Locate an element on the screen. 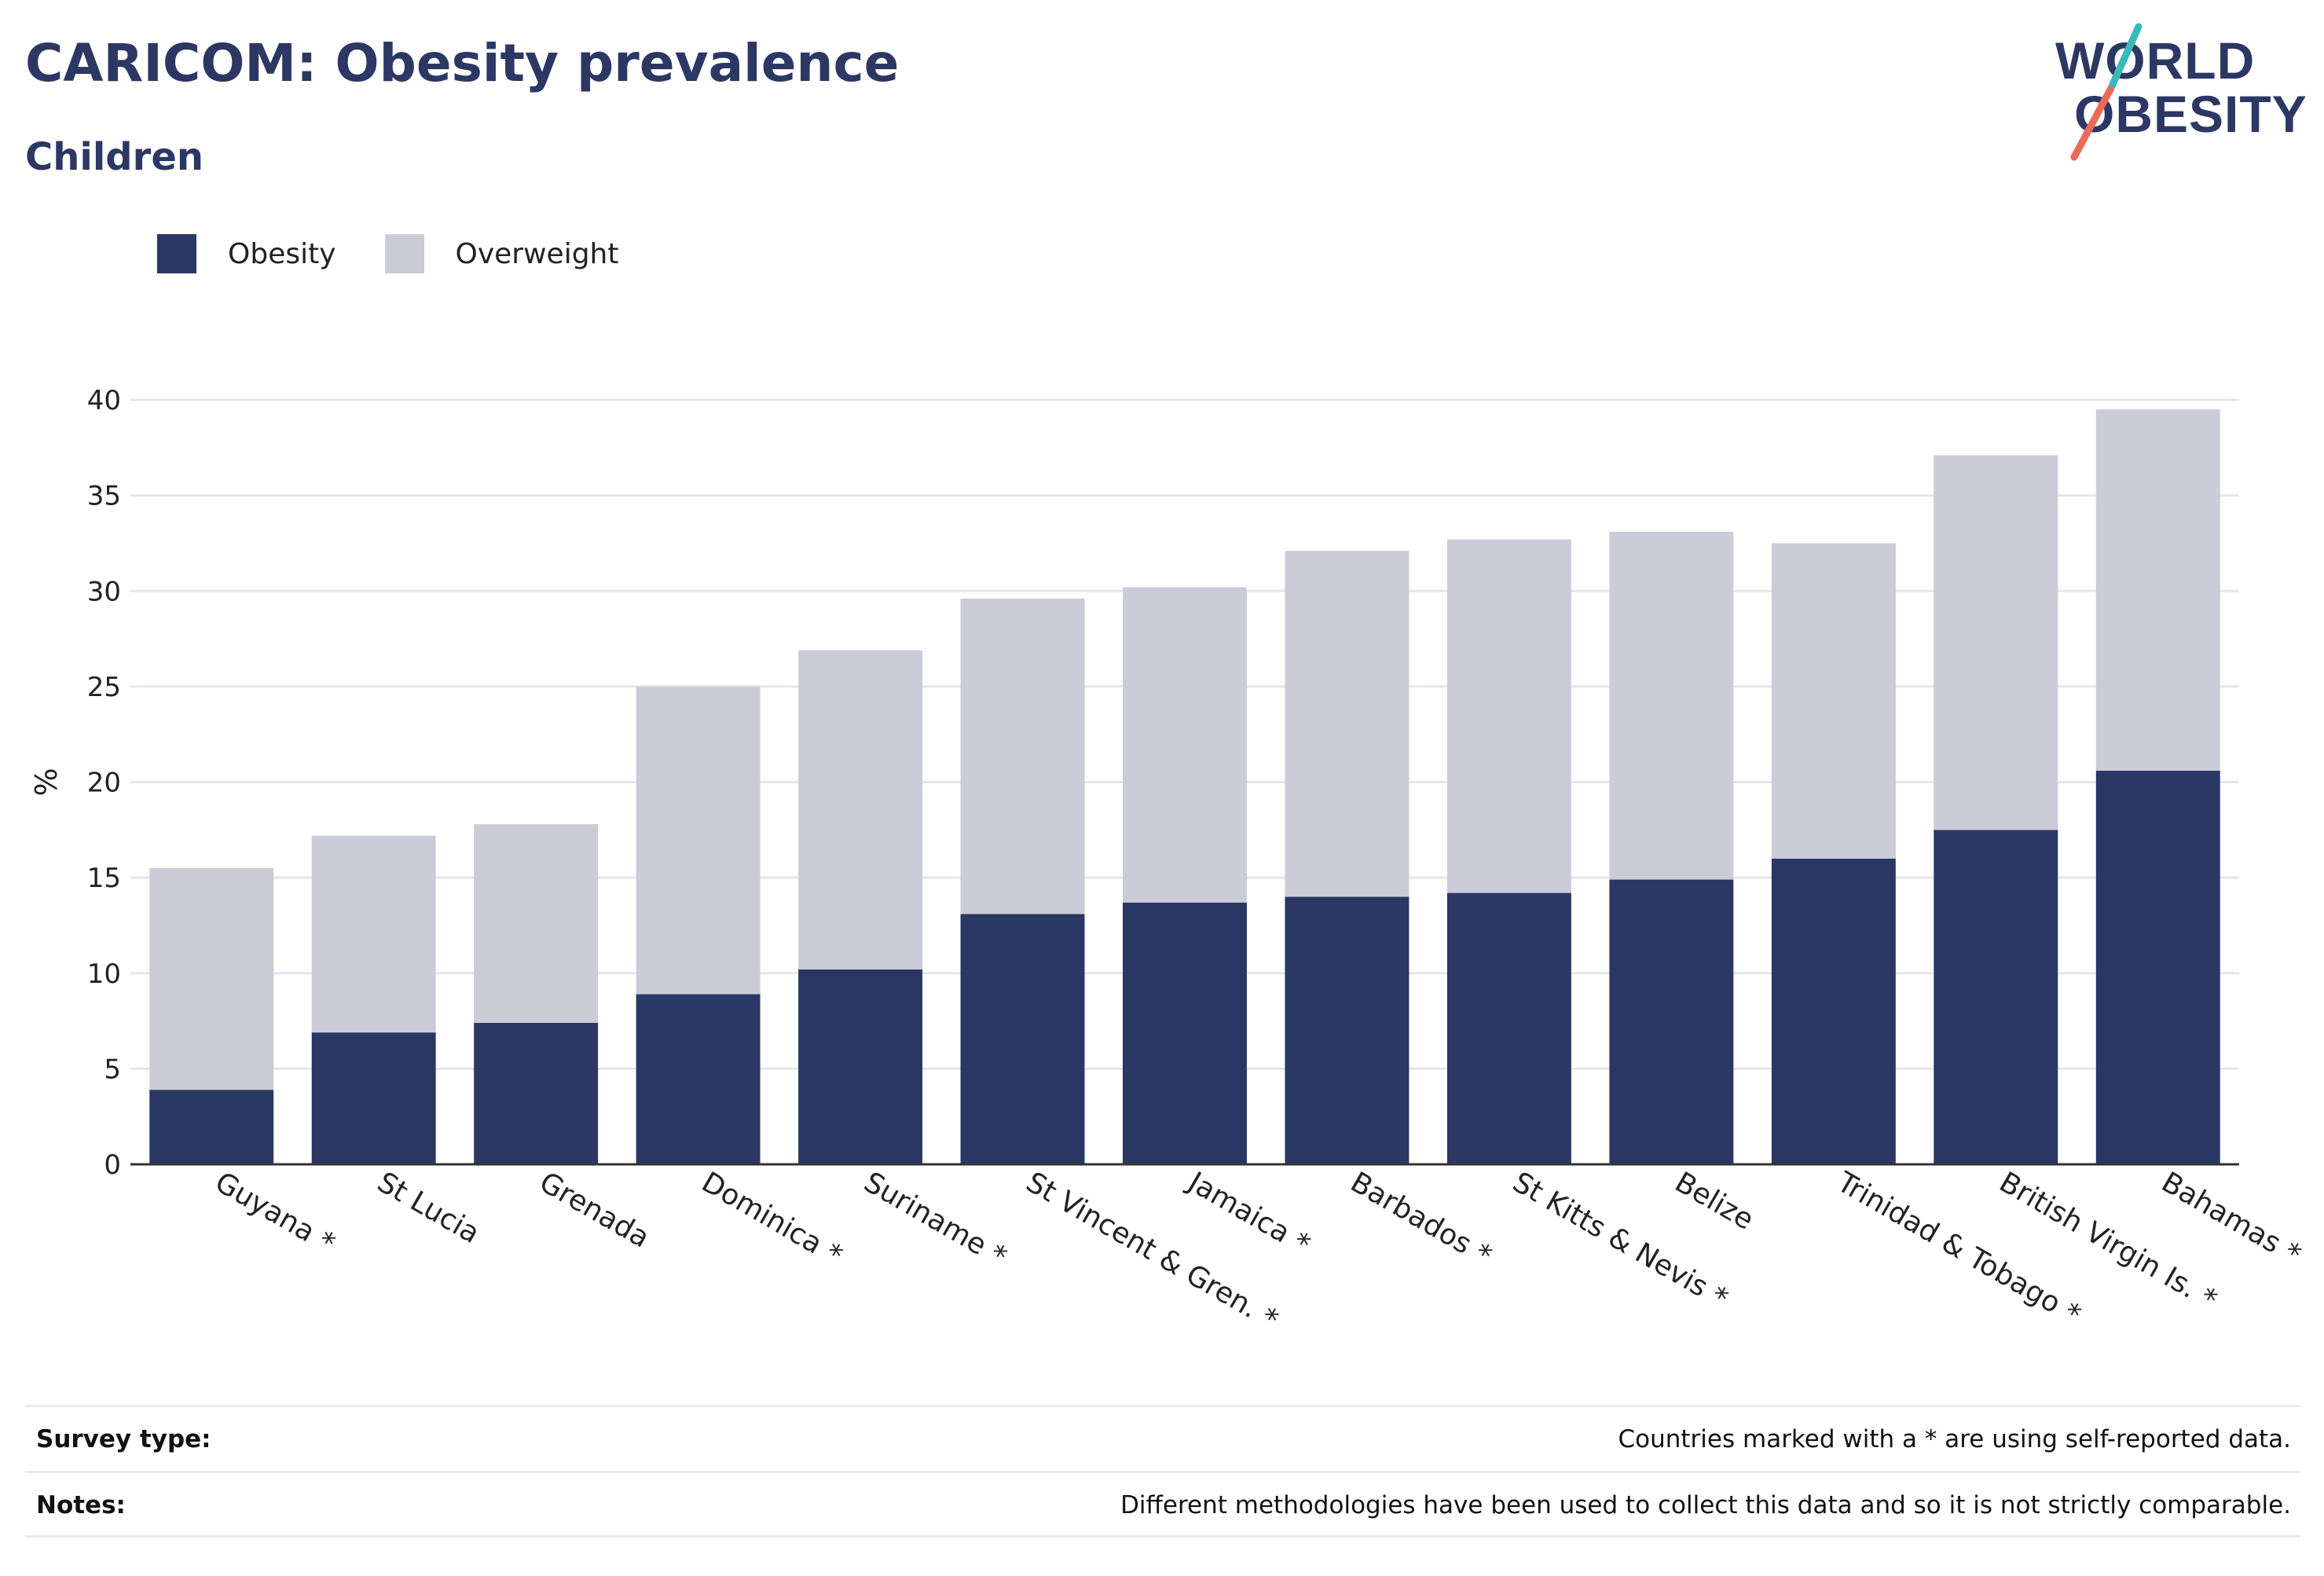 The image size is (2324, 1576). y-tick-label: 35 is located at coordinates (104, 496).